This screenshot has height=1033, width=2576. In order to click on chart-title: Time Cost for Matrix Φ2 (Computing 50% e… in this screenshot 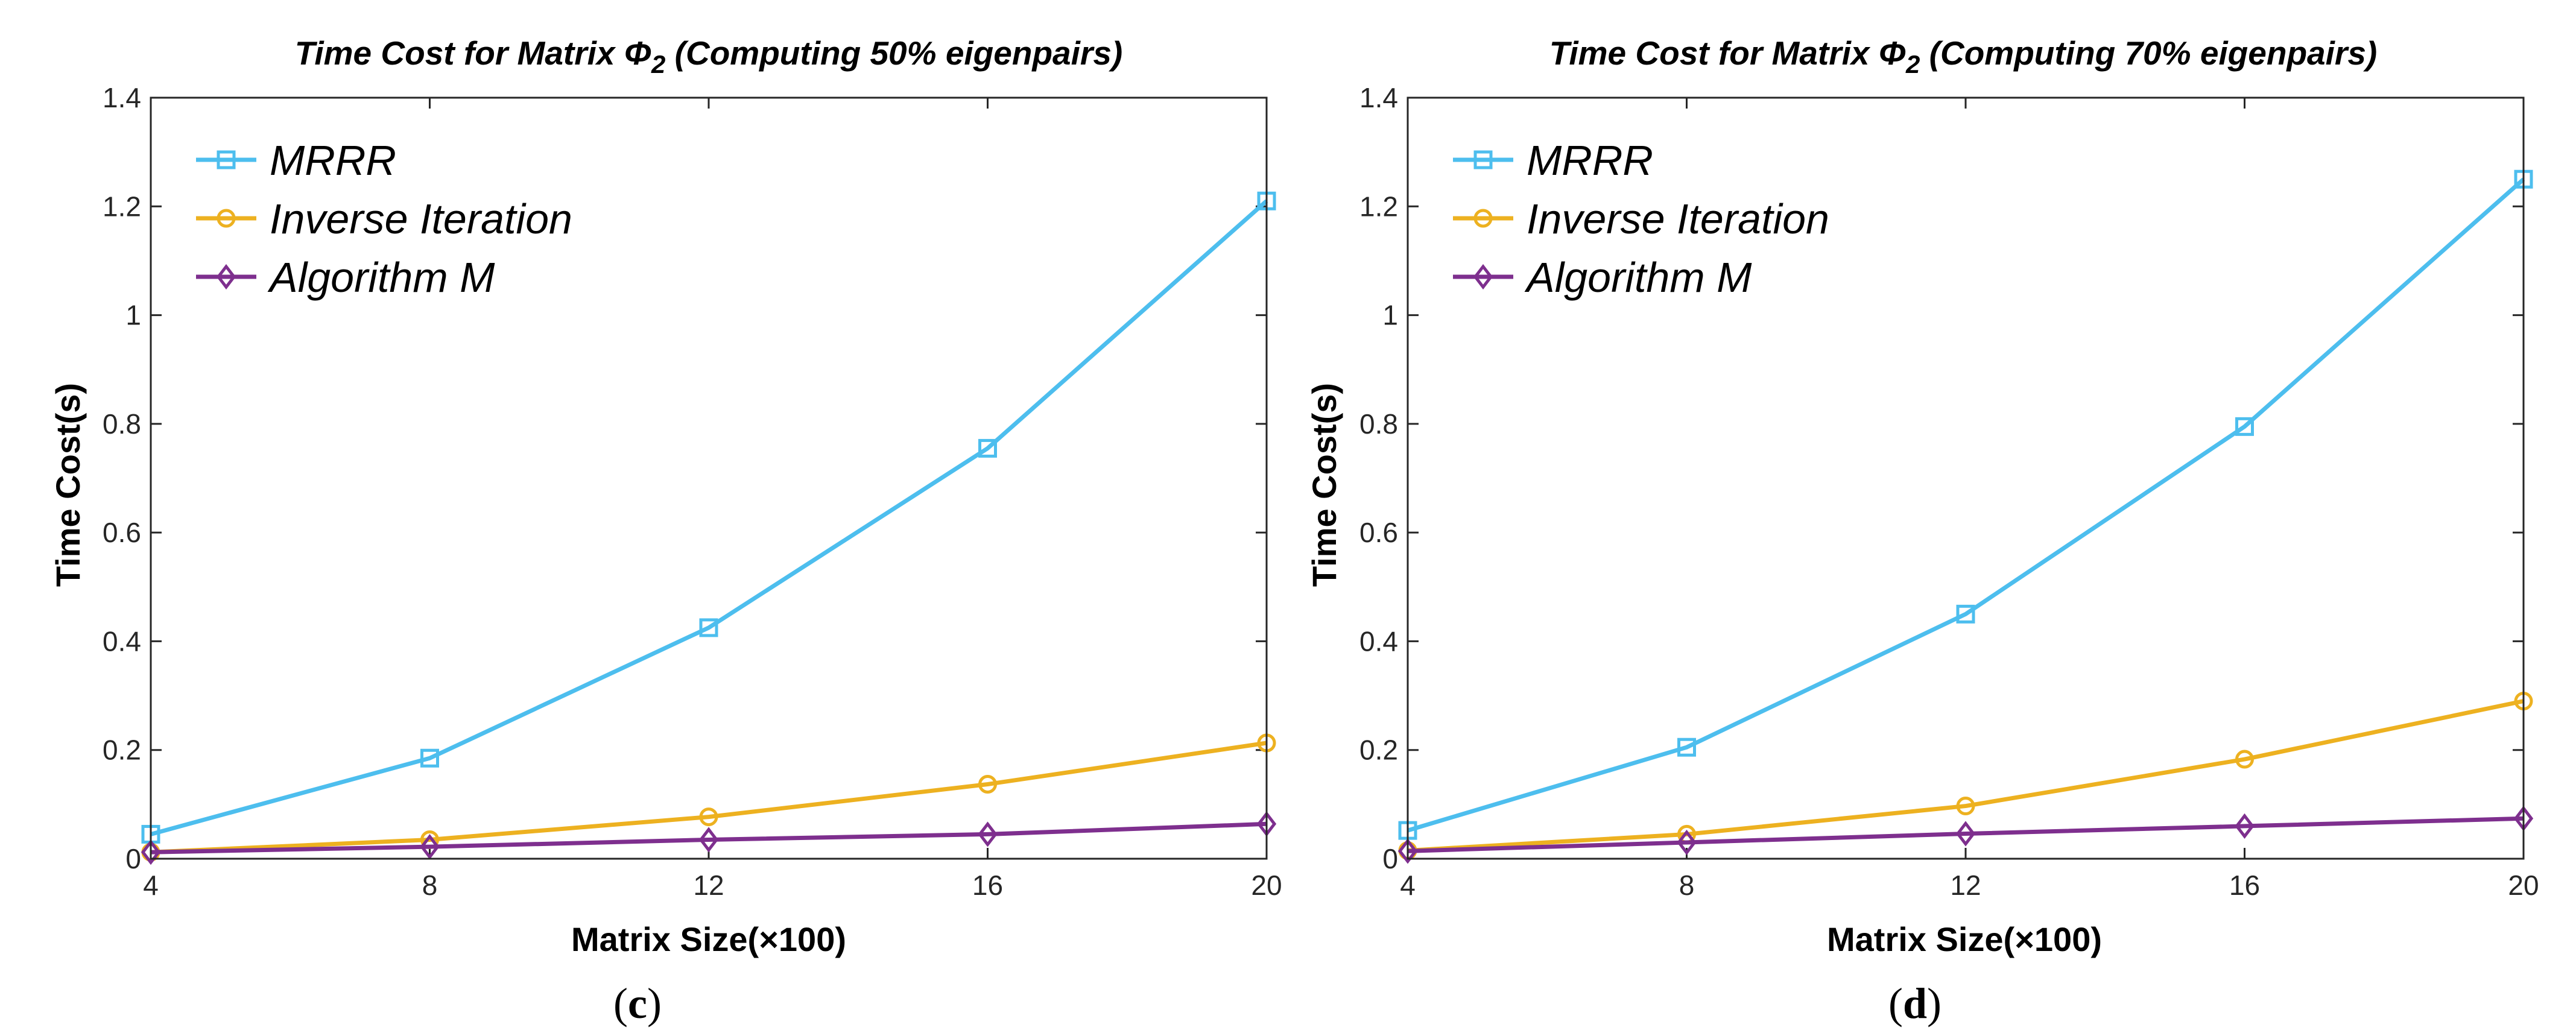, I will do `click(709, 56)`.